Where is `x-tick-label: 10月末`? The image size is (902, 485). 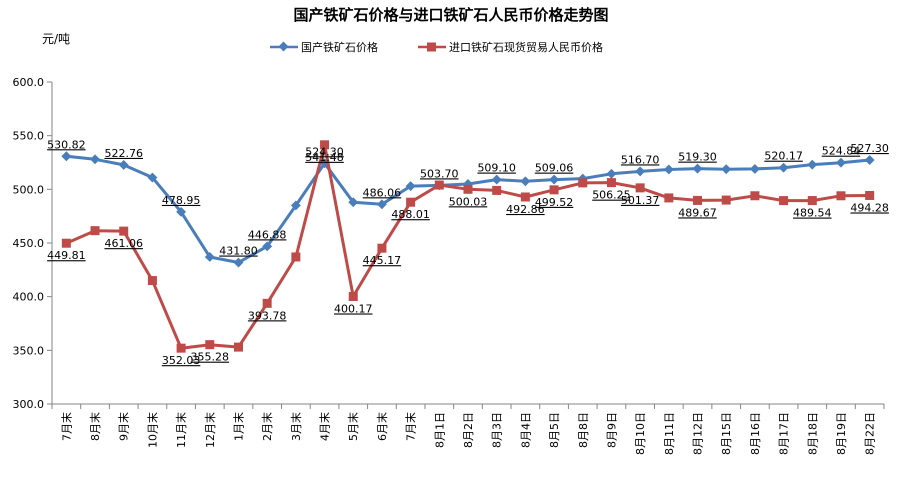 x-tick-label: 10月末 is located at coordinates (152, 430).